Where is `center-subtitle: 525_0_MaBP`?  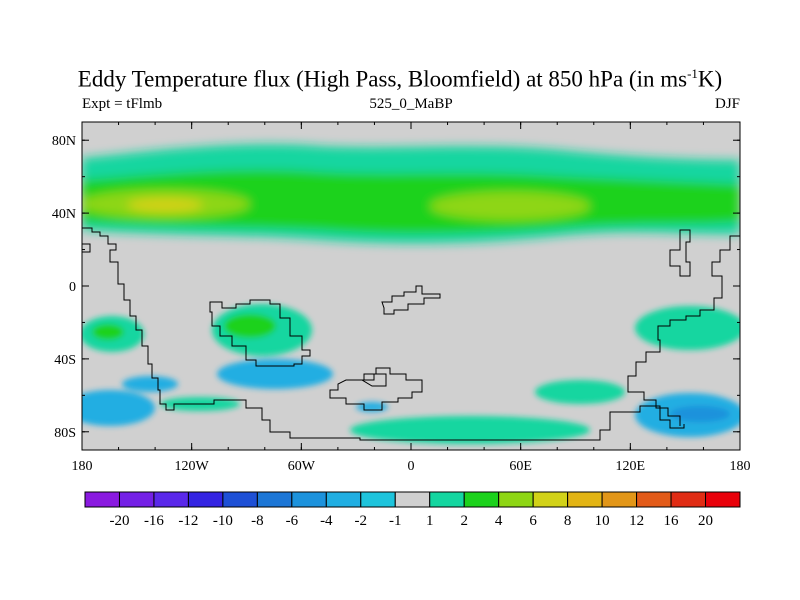 center-subtitle: 525_0_MaBP is located at coordinates (411, 104).